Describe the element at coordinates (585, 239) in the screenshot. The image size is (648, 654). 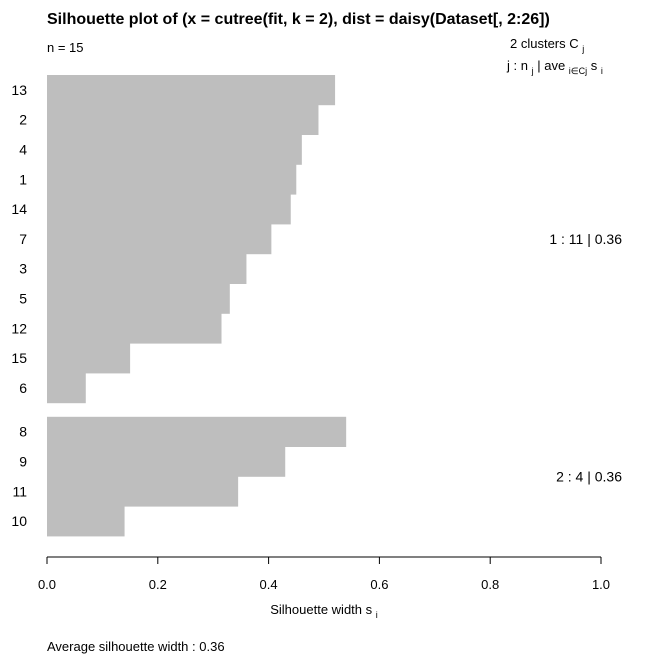
I see `cluster-summary: 1 : 11 | 0.36` at that location.